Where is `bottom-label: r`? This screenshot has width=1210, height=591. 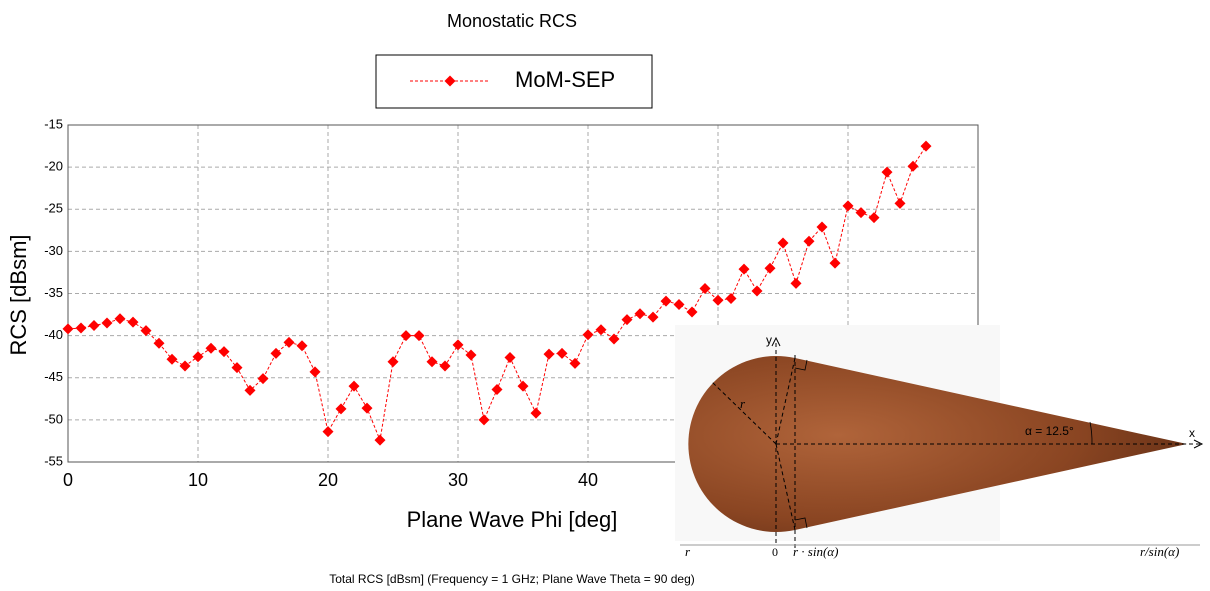 bottom-label: r is located at coordinates (688, 551).